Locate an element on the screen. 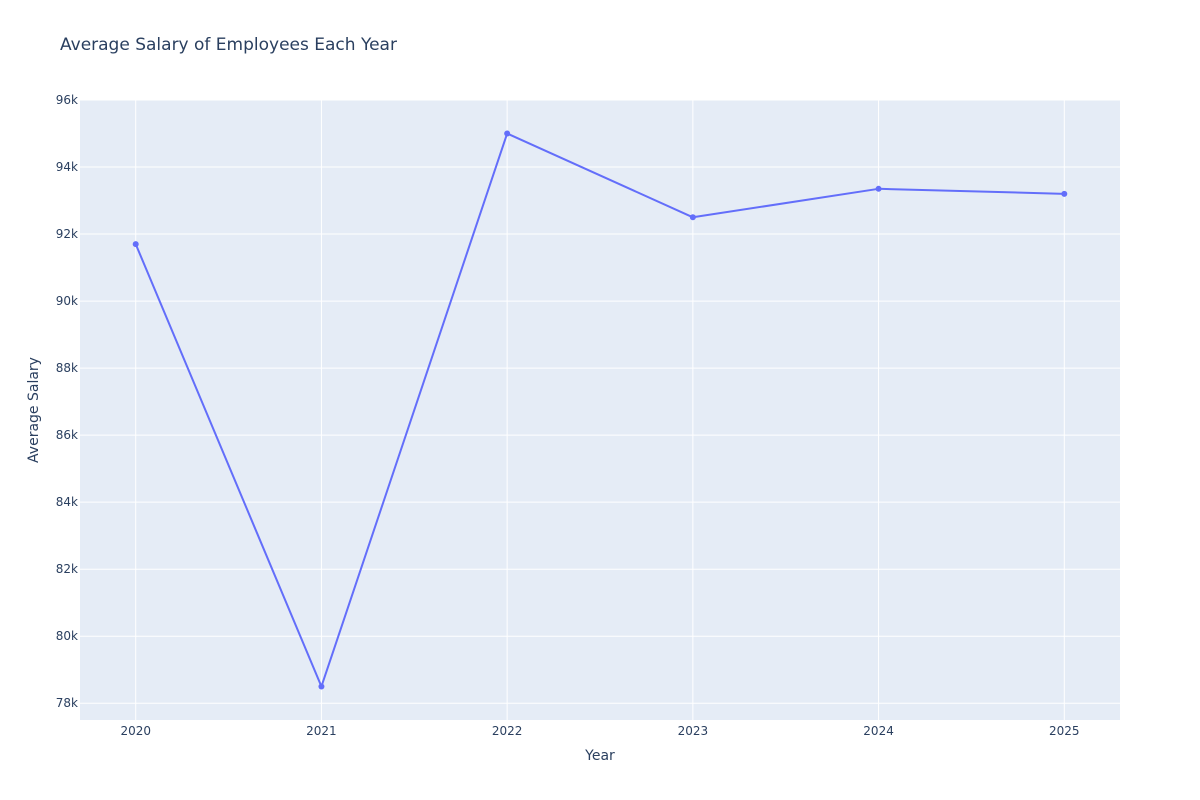 Image resolution: width=1200 pixels, height=800 pixels. data-point-2021 is located at coordinates (321, 686).